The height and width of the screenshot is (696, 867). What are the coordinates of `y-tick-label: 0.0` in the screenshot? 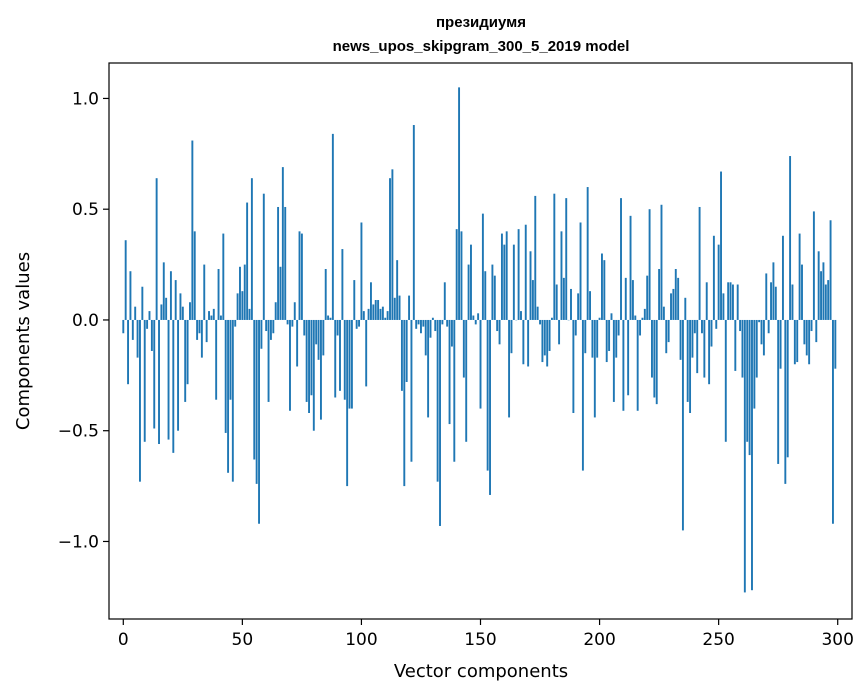 It's located at (85, 321).